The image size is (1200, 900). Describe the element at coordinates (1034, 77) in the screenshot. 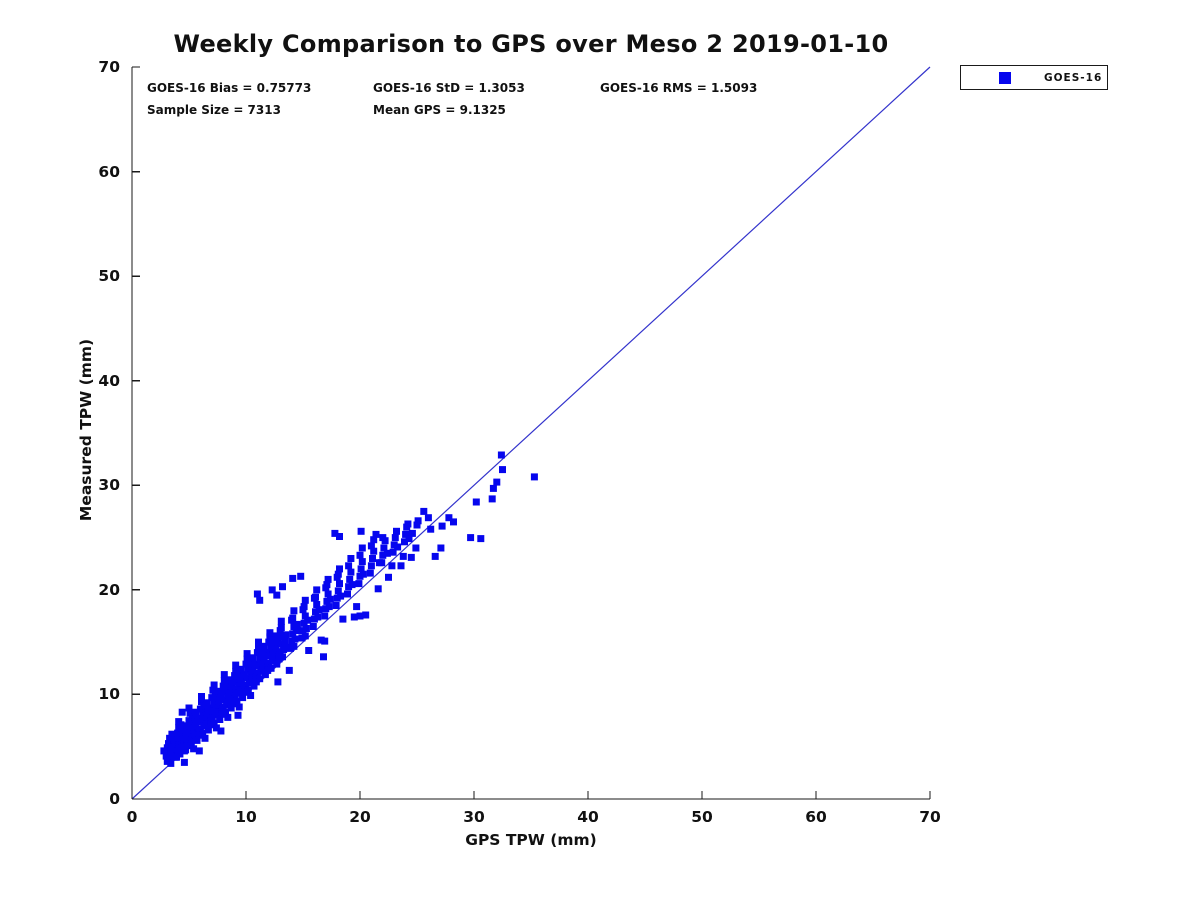

I see `legend: GOES-16` at that location.